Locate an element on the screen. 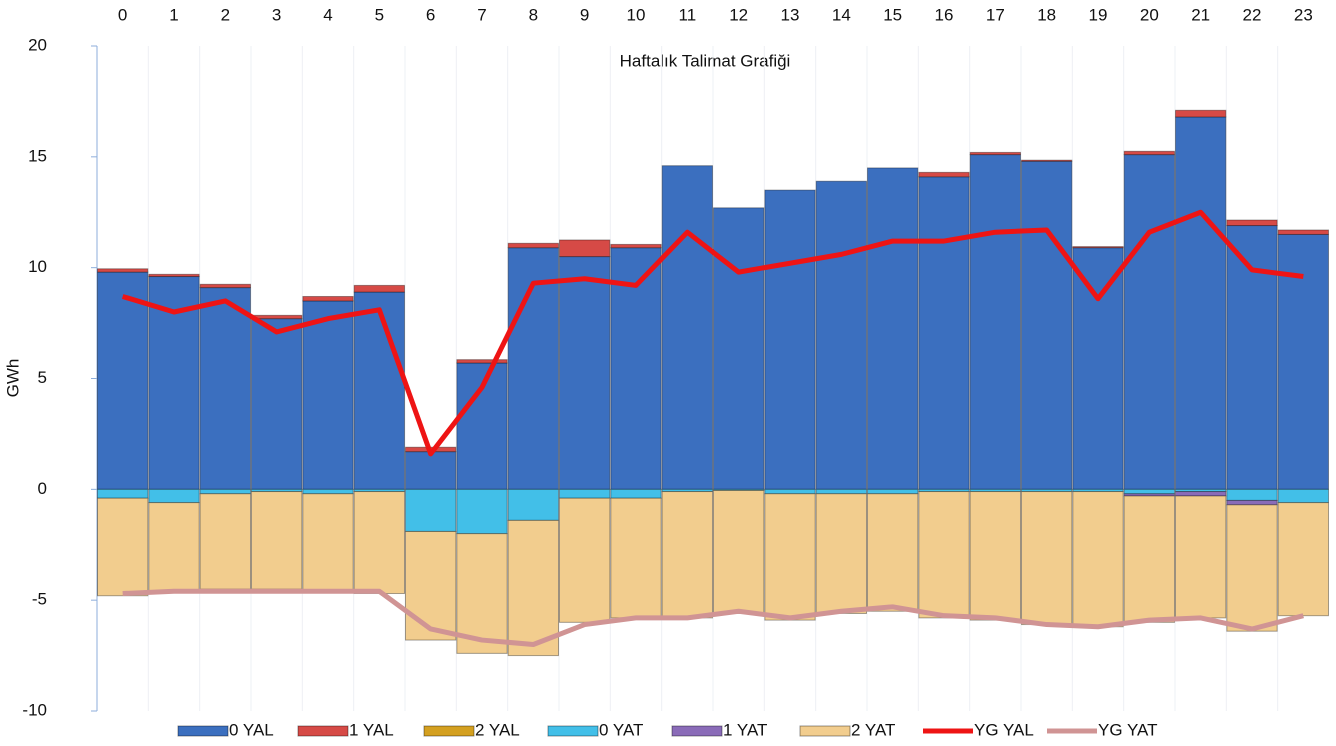 This screenshot has height=746, width=1336. y-tick-label: -5 is located at coordinates (39, 599).